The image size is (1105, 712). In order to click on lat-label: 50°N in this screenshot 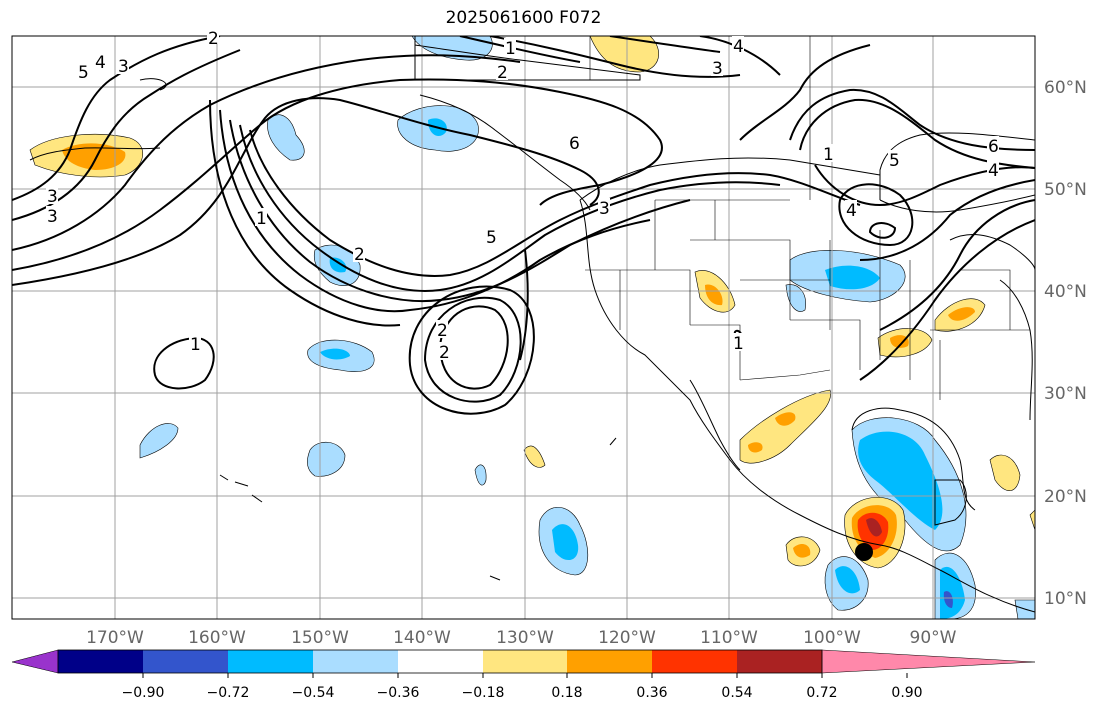, I will do `click(1065, 190)`.